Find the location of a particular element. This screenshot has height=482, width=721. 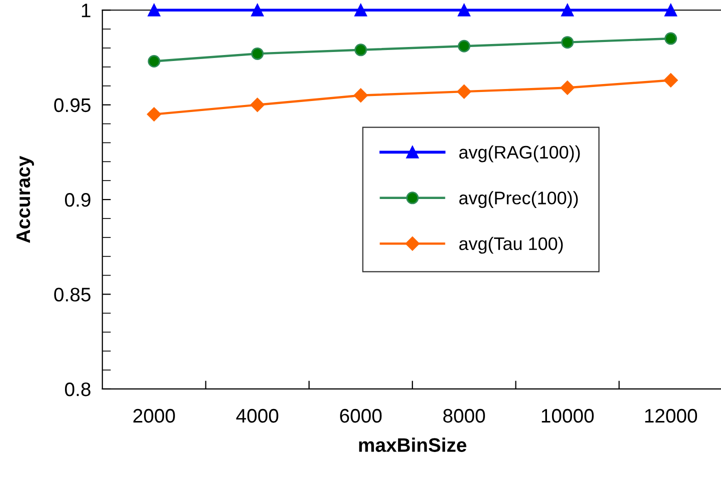

legend-label: avg(RAG(100)) is located at coordinates (519, 153).